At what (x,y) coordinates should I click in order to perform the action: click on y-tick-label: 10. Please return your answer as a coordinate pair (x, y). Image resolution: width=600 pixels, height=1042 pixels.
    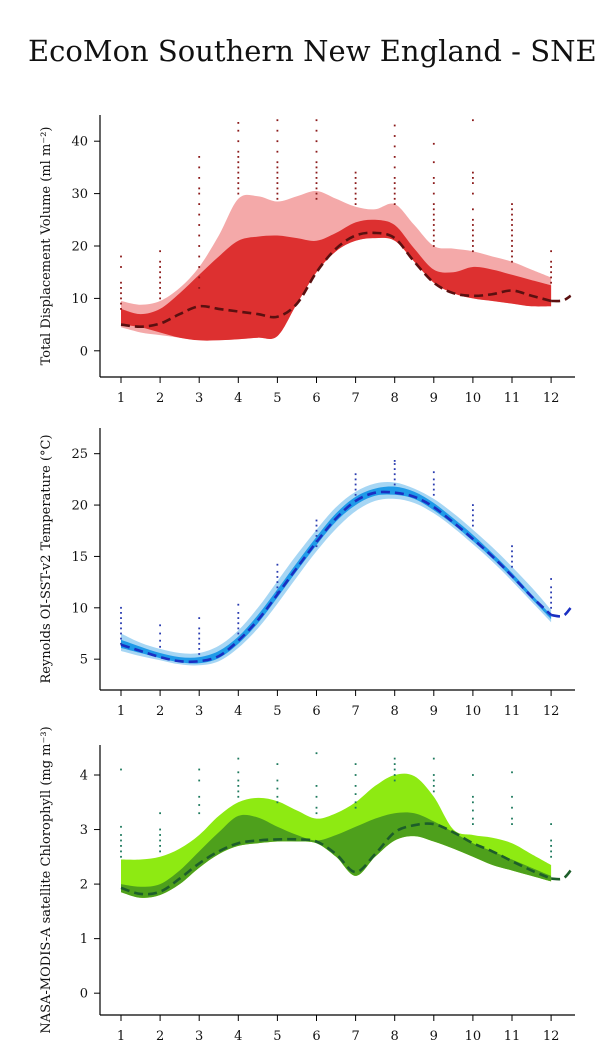
    Looking at the image, I should click on (79, 299).